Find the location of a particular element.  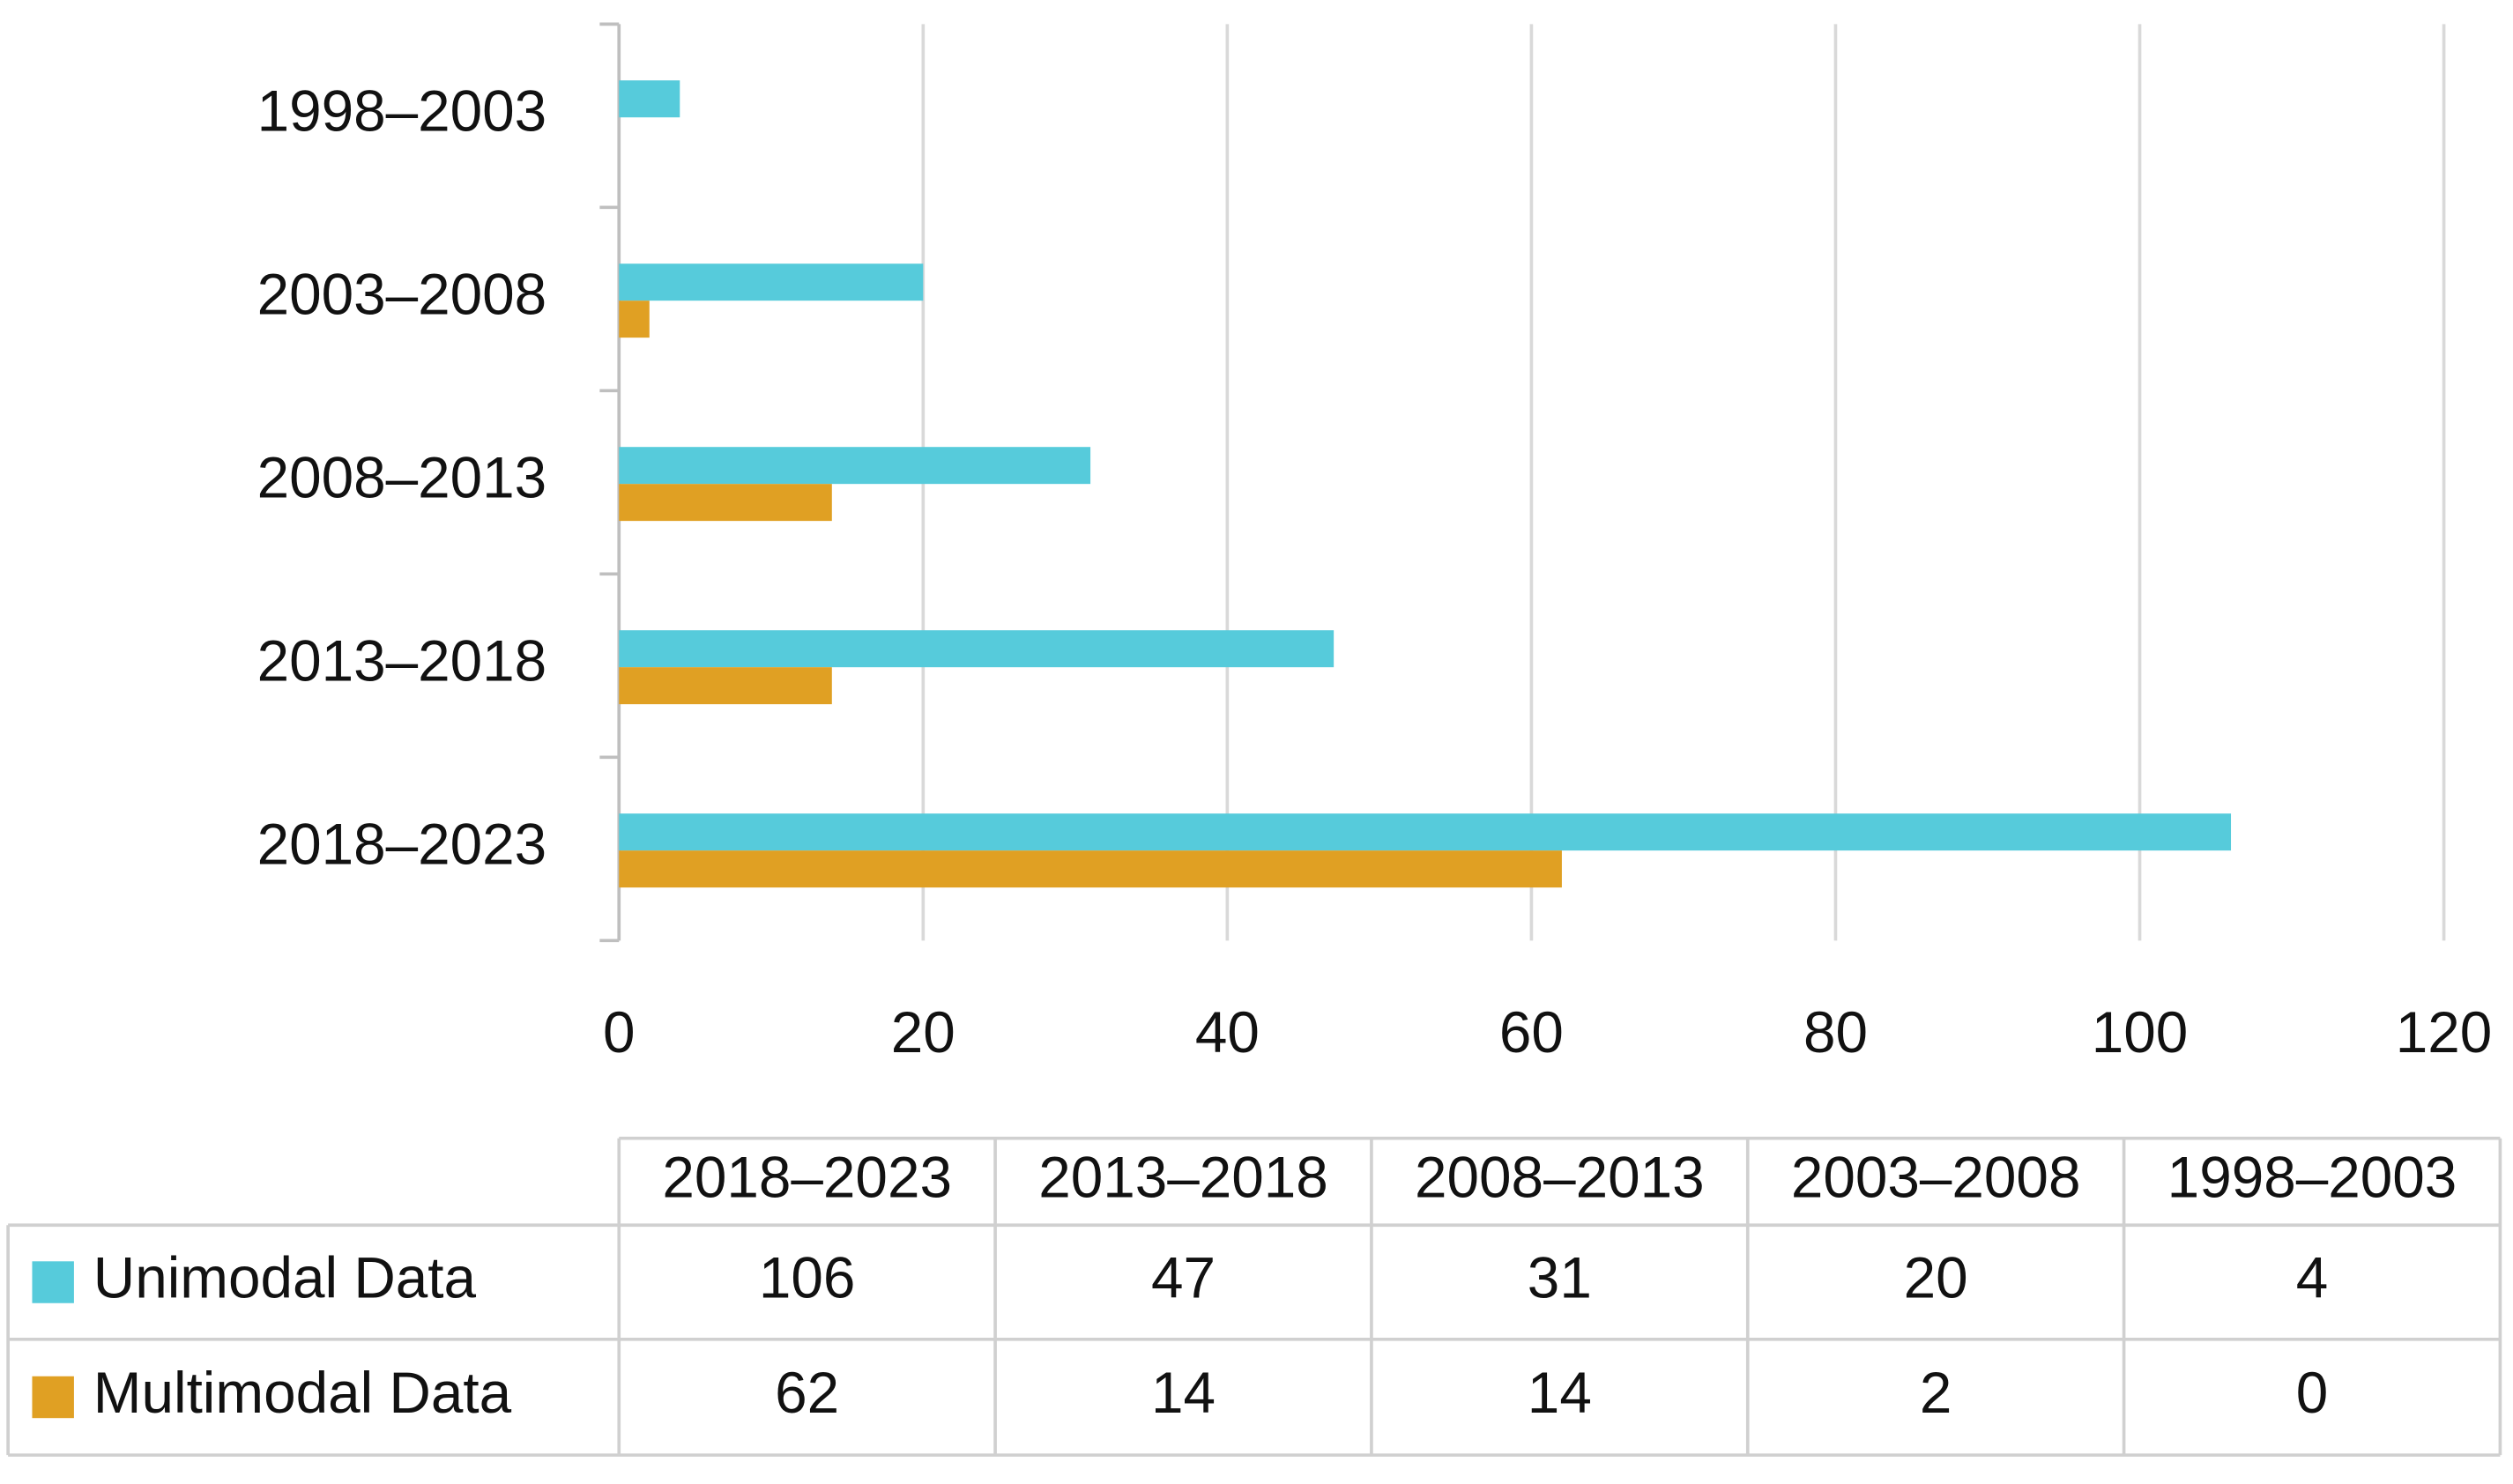

table-header: 1998–2003 is located at coordinates (2312, 1177).